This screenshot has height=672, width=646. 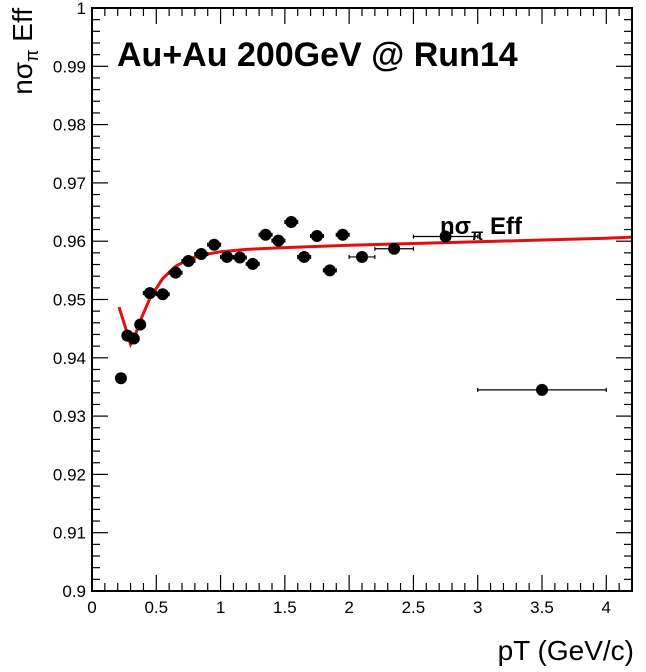 What do you see at coordinates (156, 607) in the screenshot?
I see `x-tick-label: 0.5` at bounding box center [156, 607].